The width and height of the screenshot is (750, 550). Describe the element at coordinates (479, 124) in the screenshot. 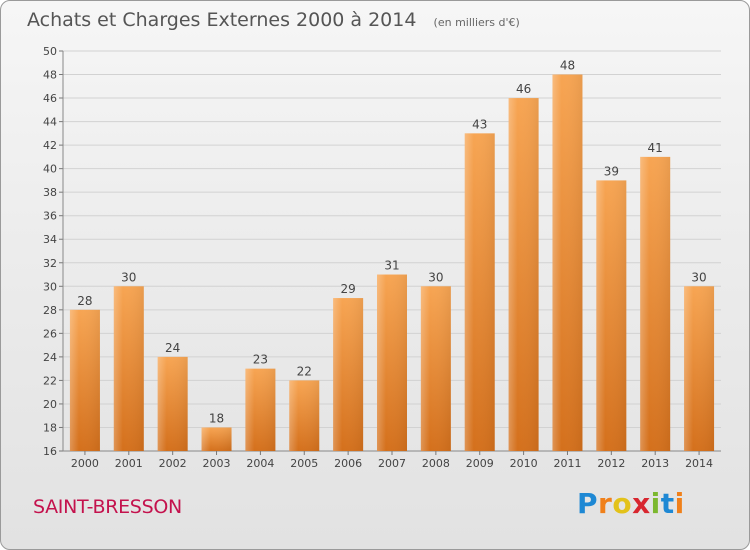

I see `data-label: 43` at that location.